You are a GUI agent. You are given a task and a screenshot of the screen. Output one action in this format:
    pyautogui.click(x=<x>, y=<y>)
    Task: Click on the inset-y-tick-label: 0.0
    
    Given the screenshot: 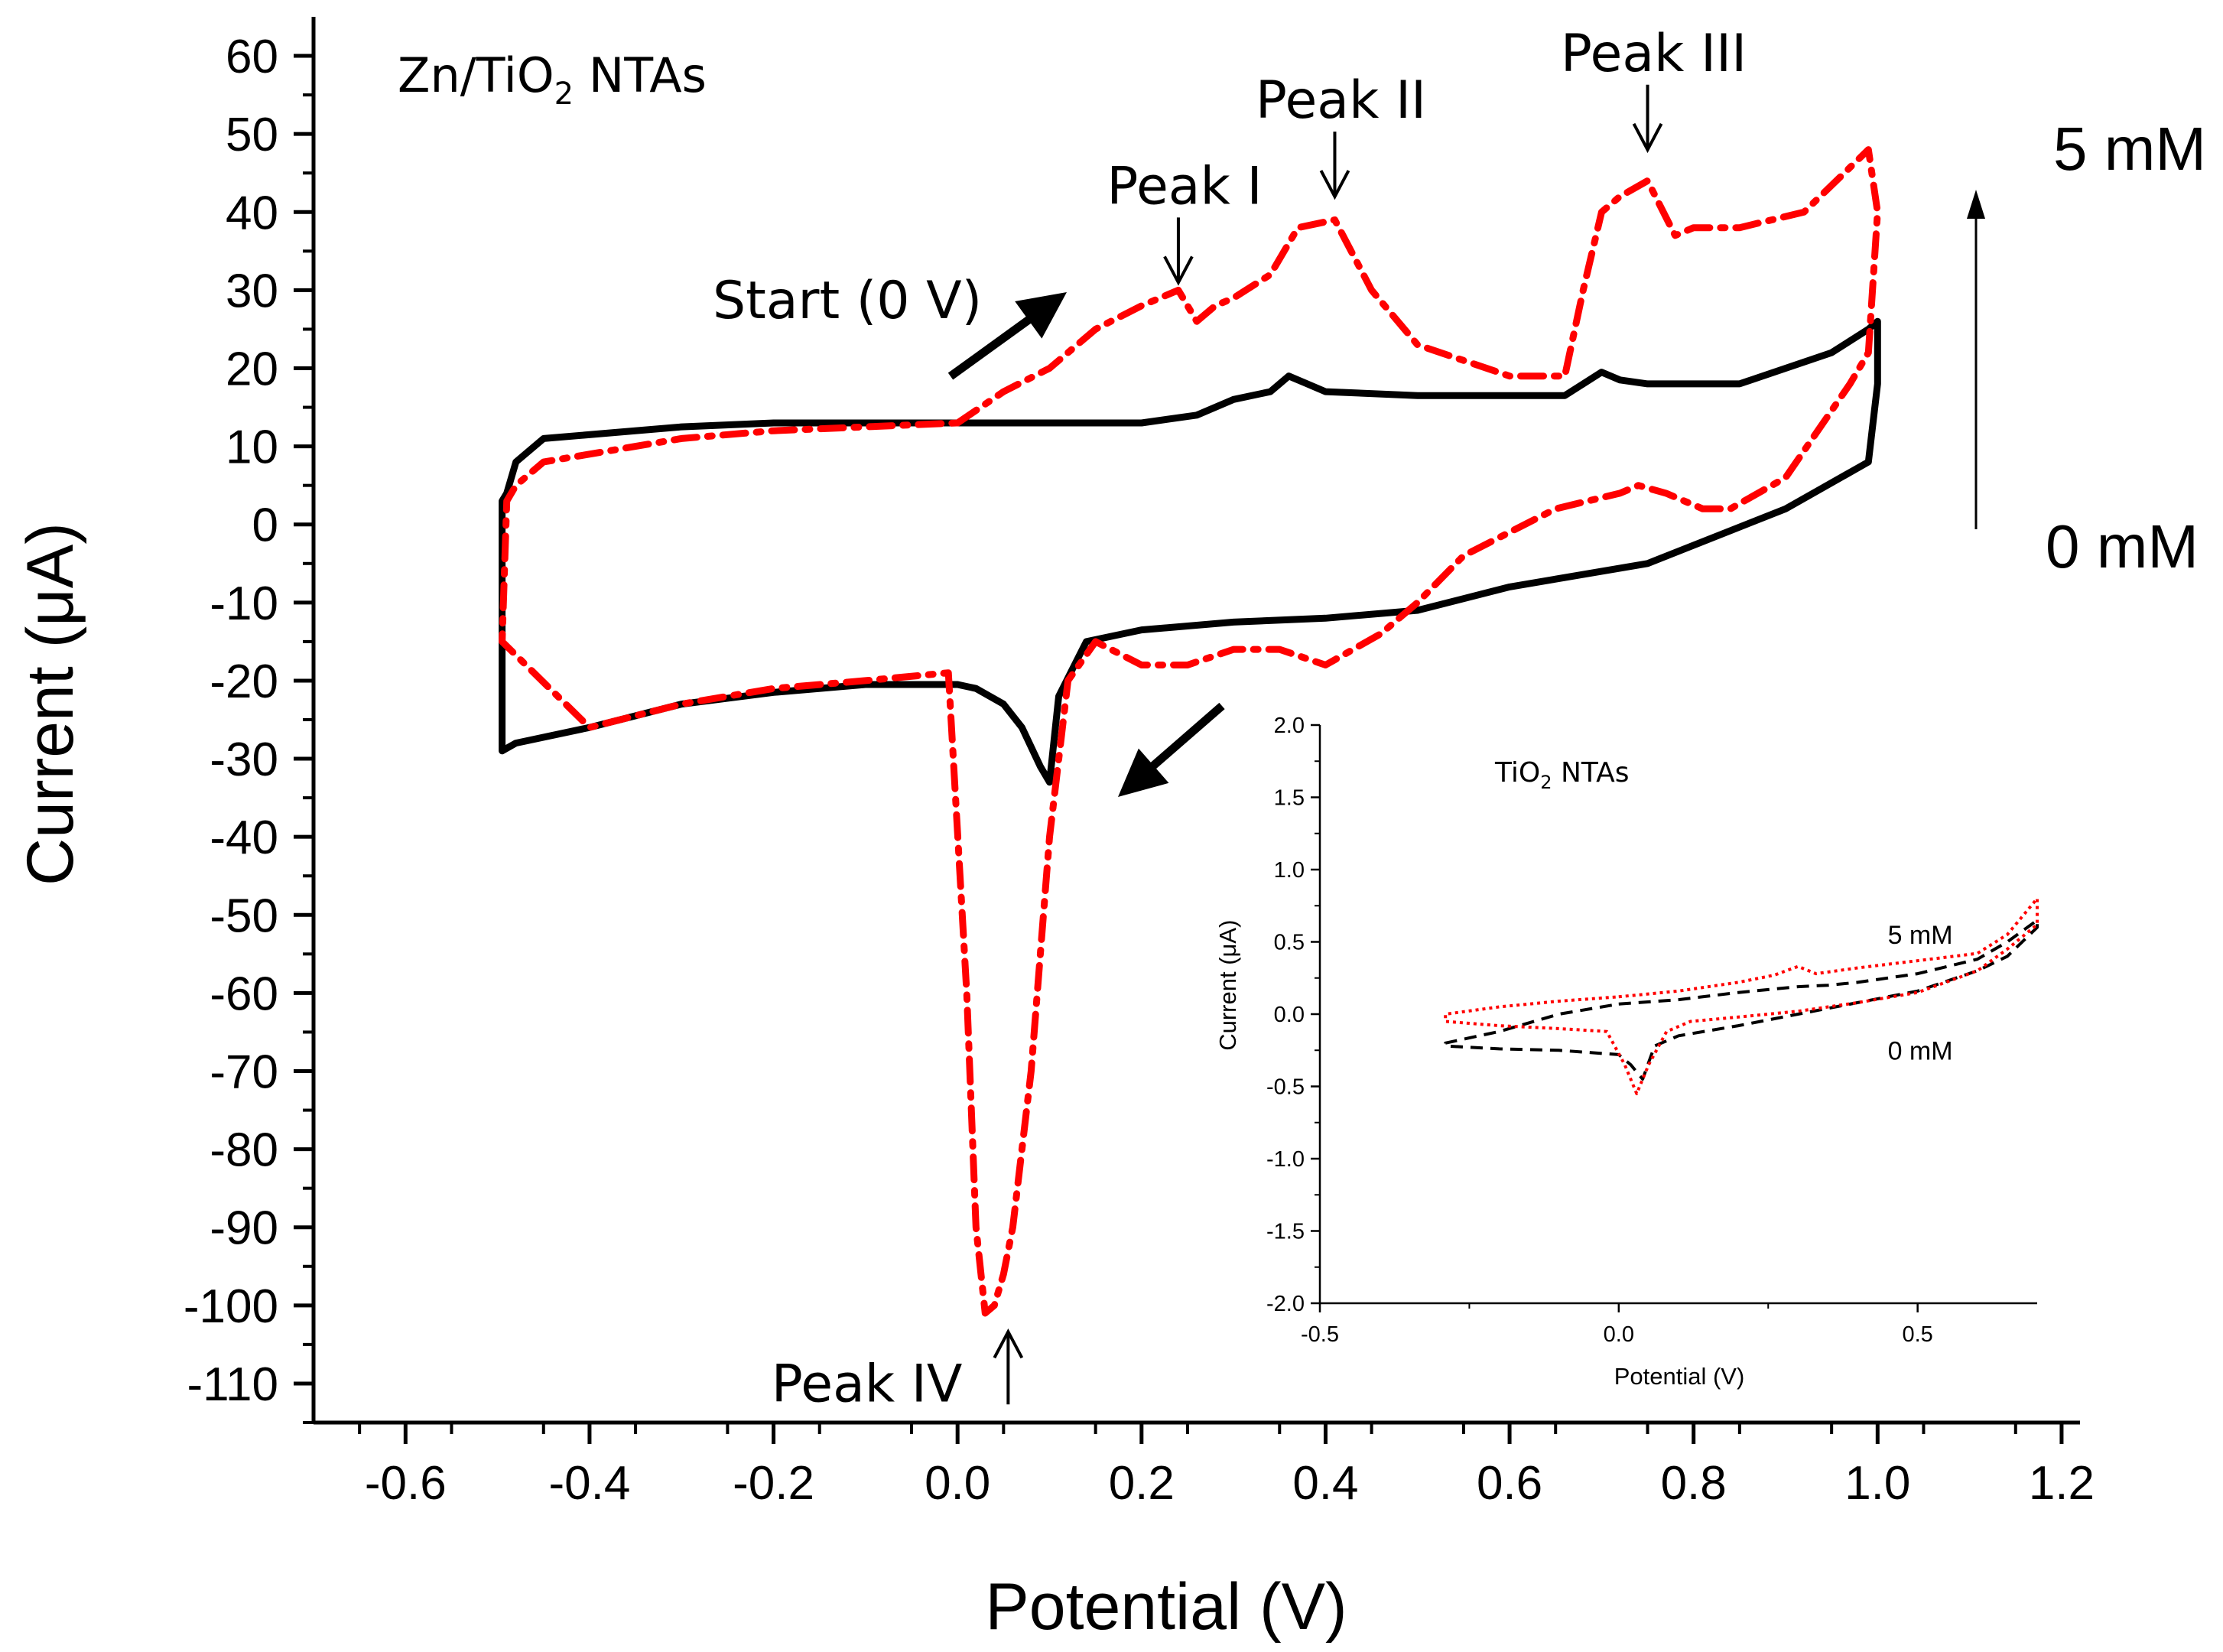 What is the action you would take?
    pyautogui.click(x=1289, y=1015)
    